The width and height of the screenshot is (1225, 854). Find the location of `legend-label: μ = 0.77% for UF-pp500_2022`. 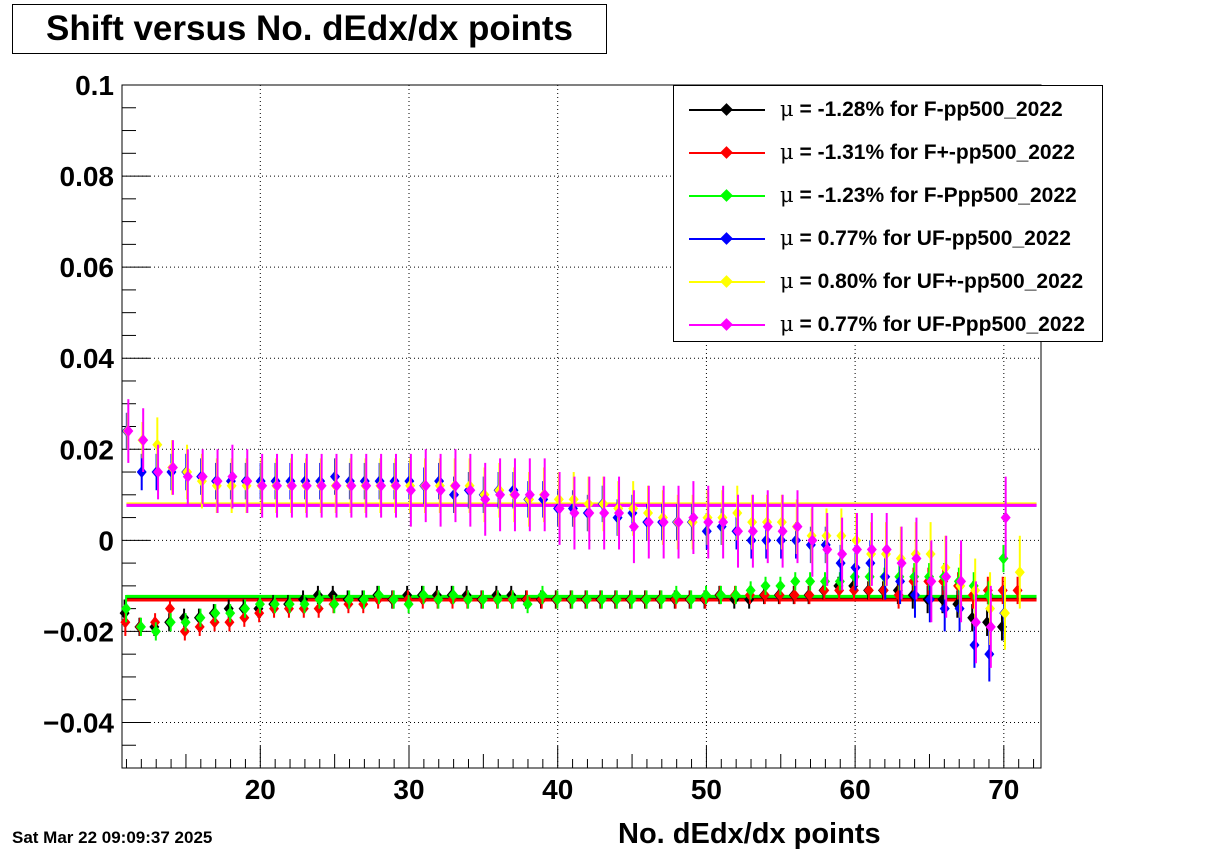

legend-label: μ = 0.77% for UF-pp500_2022 is located at coordinates (925, 238).